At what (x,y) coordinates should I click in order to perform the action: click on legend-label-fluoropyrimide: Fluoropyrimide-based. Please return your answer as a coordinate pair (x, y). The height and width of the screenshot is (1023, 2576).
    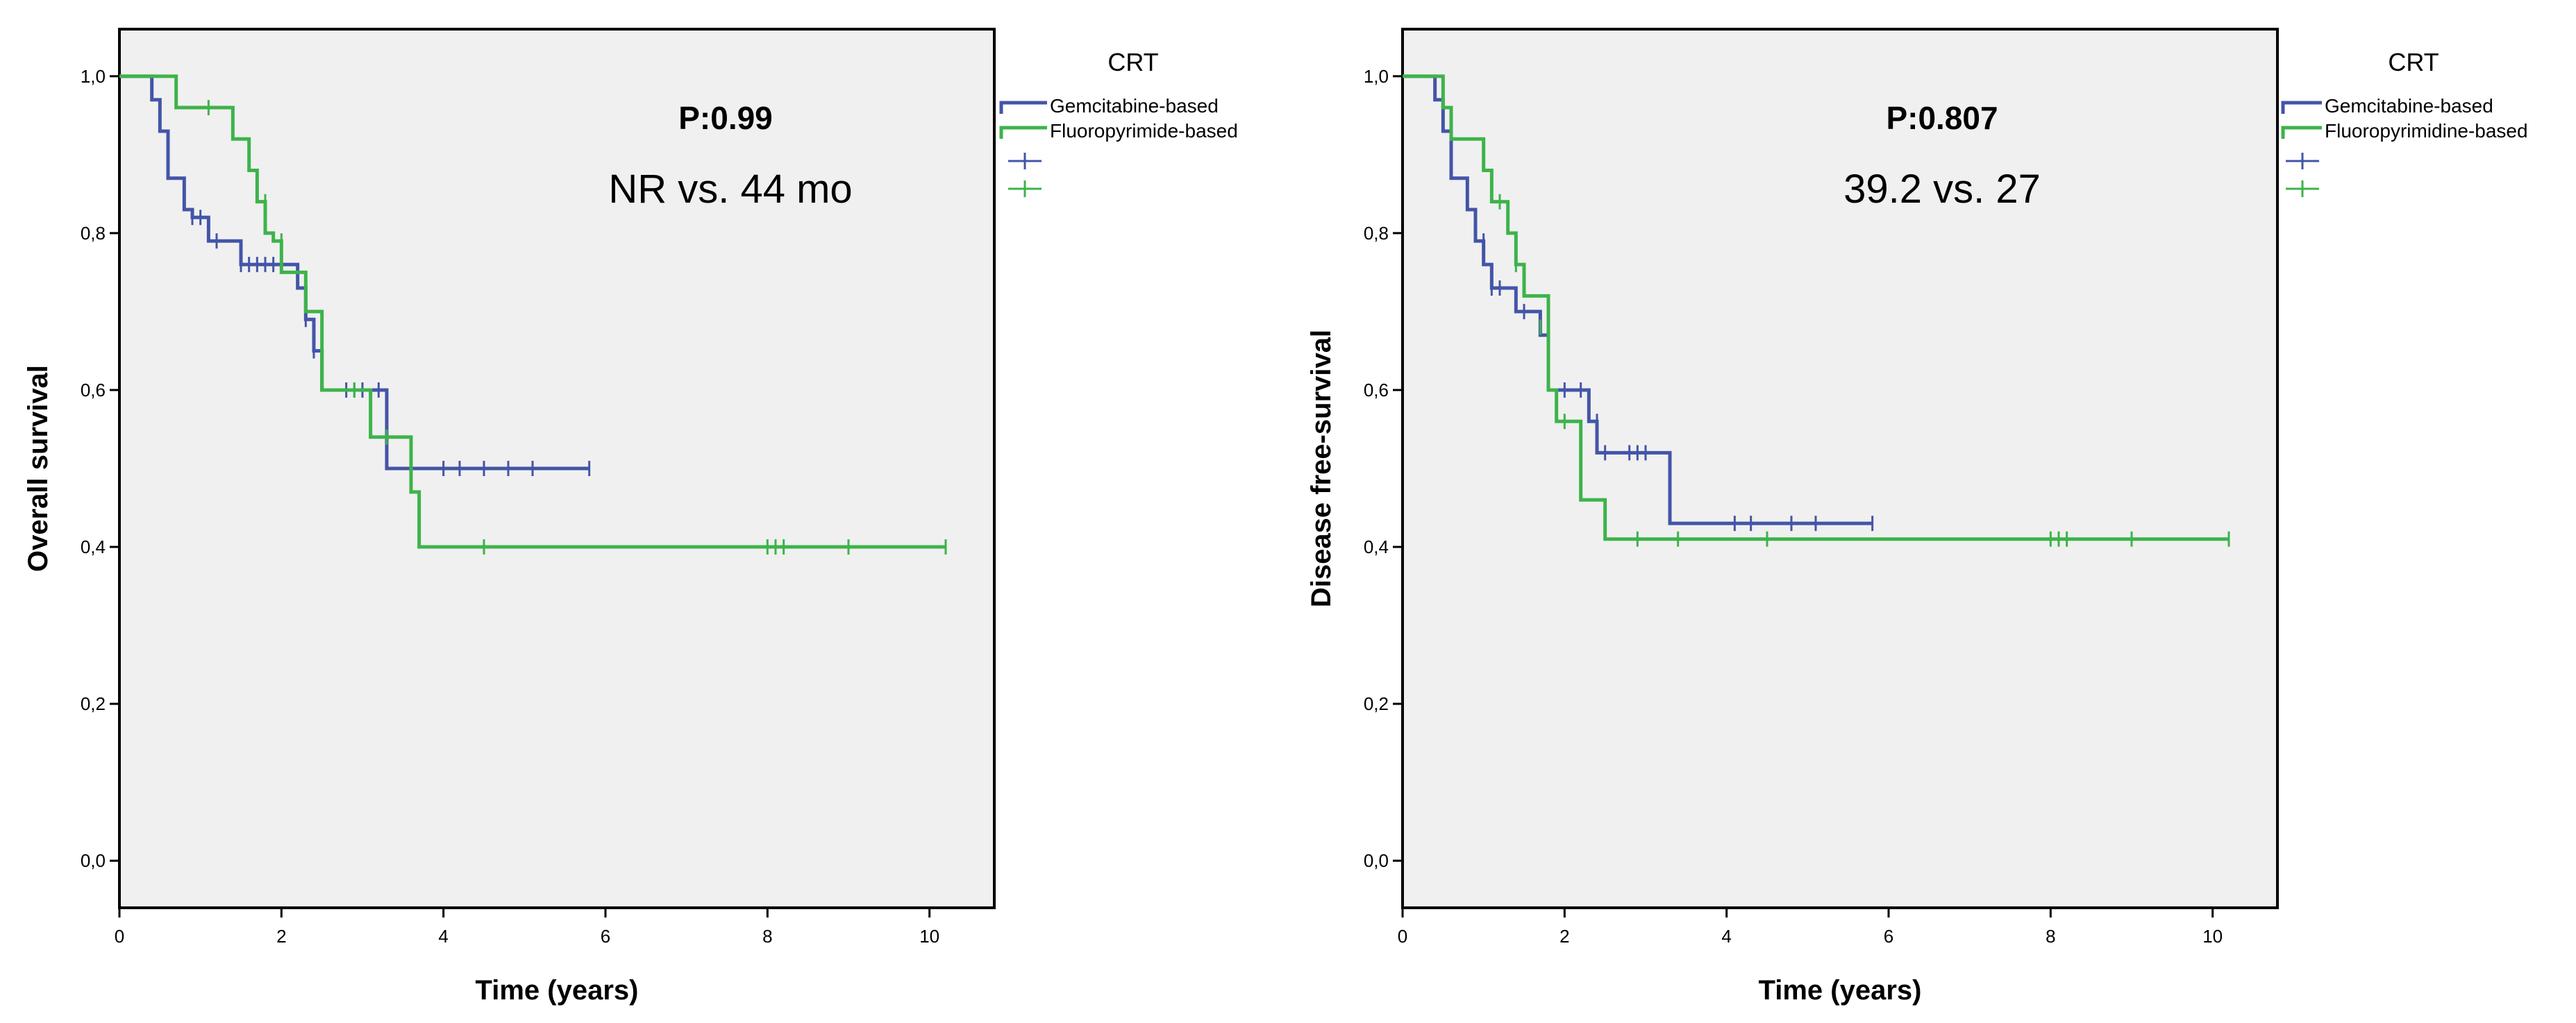
    Looking at the image, I should click on (1144, 131).